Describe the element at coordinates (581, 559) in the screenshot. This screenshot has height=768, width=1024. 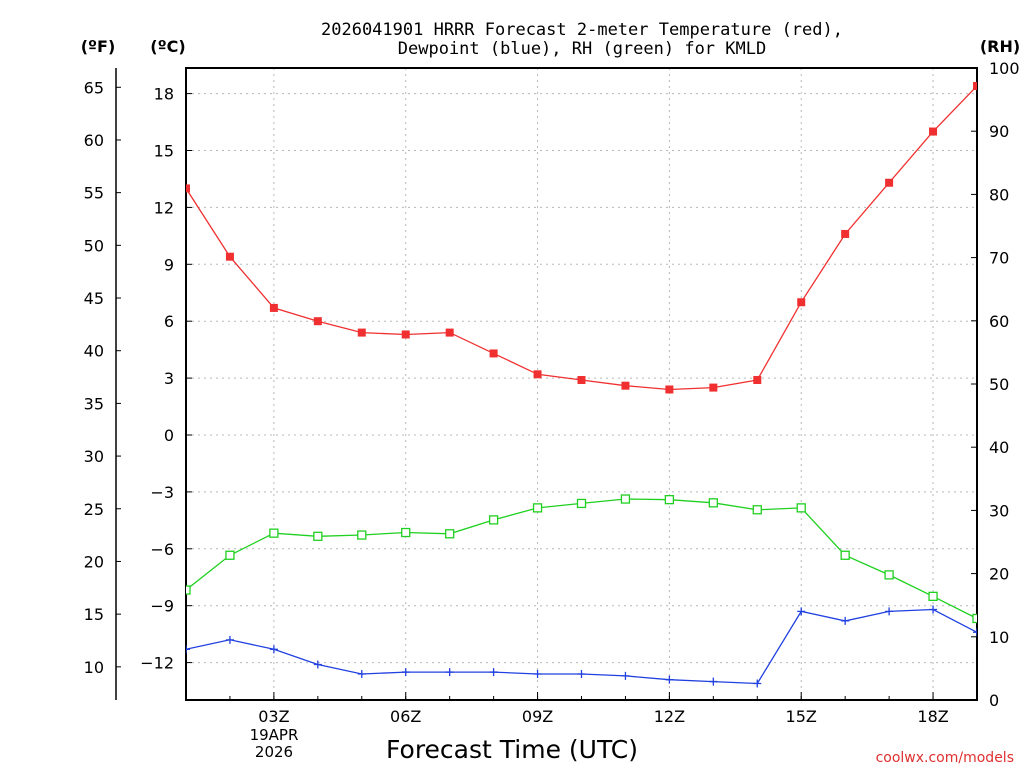
I see `series-rh` at that location.